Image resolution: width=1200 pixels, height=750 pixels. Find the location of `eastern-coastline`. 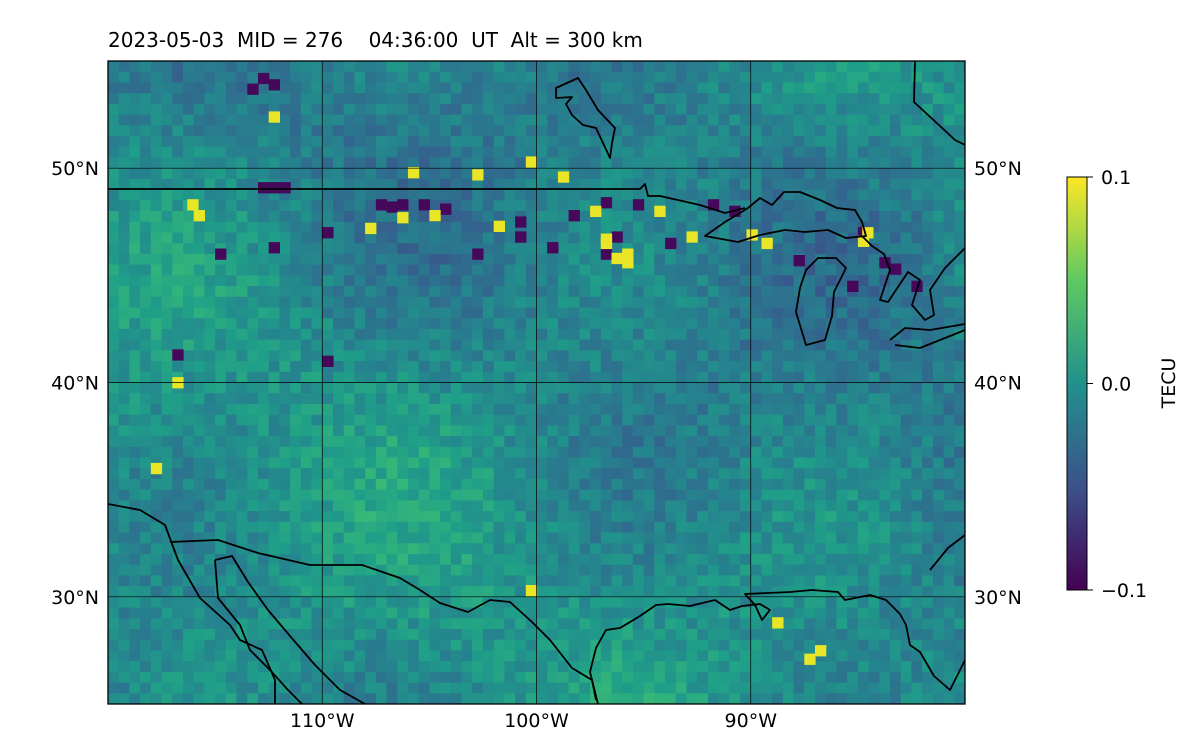

eastern-coastline is located at coordinates (939, 103).